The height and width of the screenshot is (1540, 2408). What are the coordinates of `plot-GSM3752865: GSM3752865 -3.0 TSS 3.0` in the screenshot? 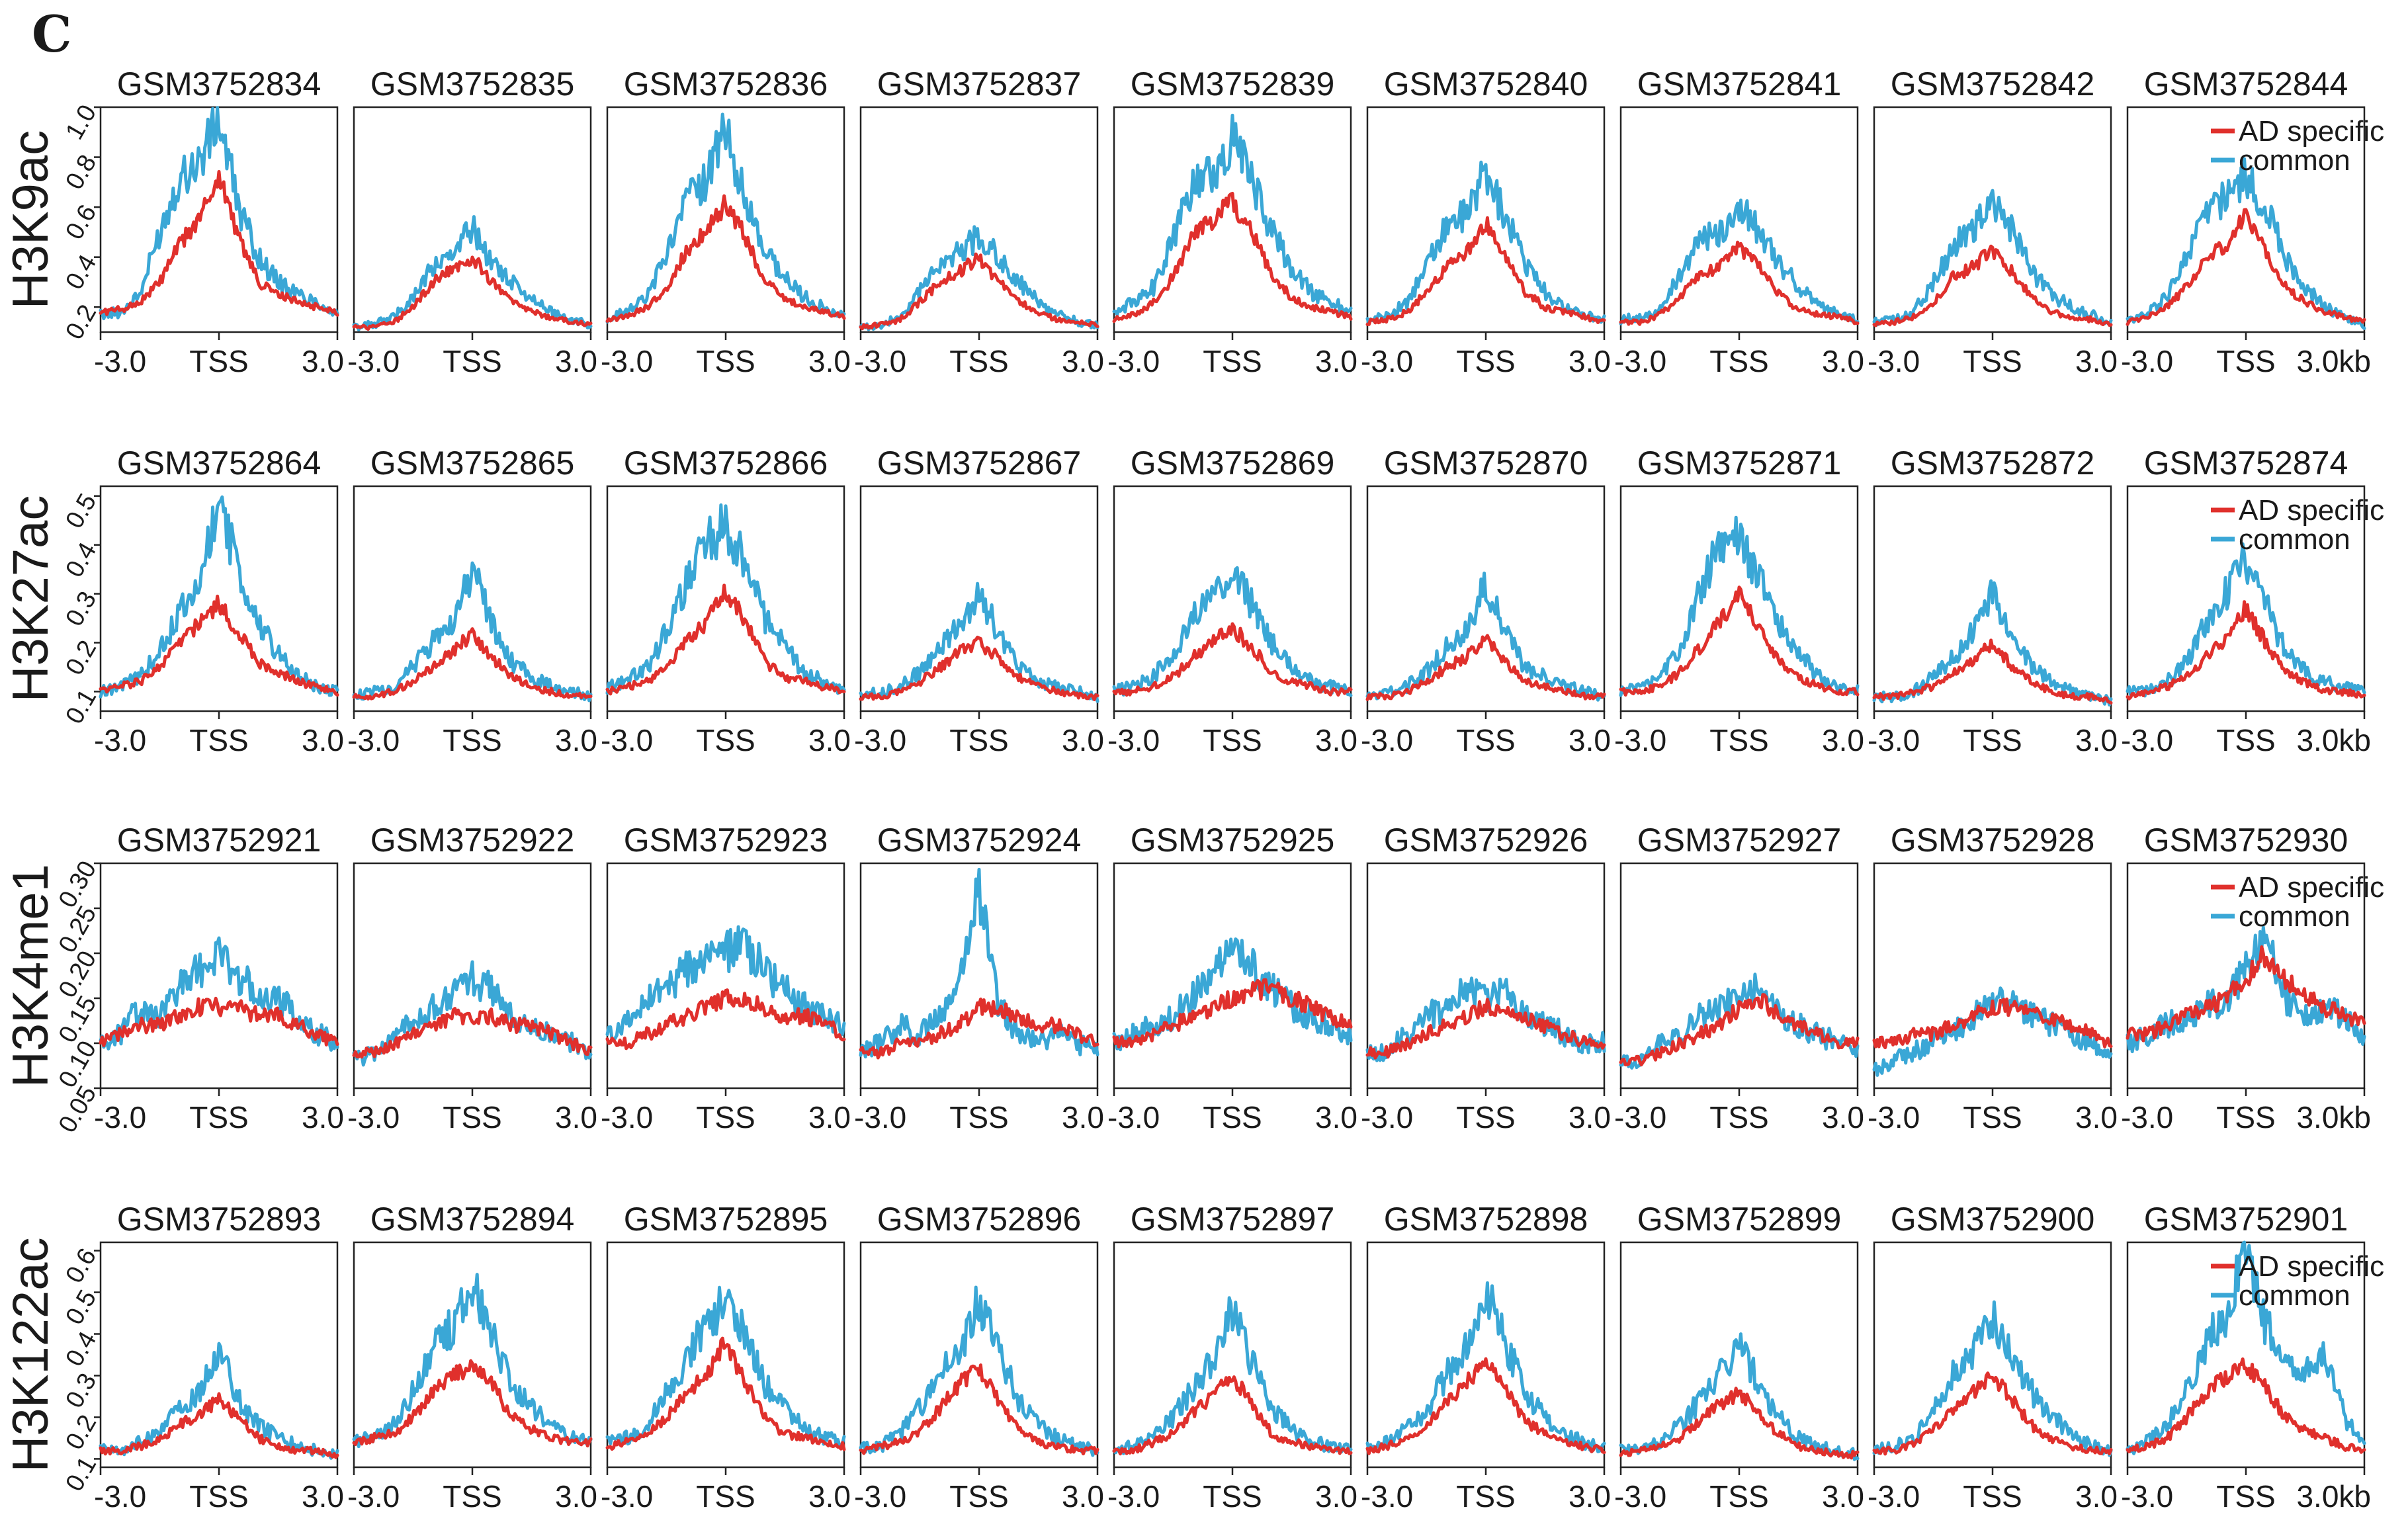 It's located at (472, 601).